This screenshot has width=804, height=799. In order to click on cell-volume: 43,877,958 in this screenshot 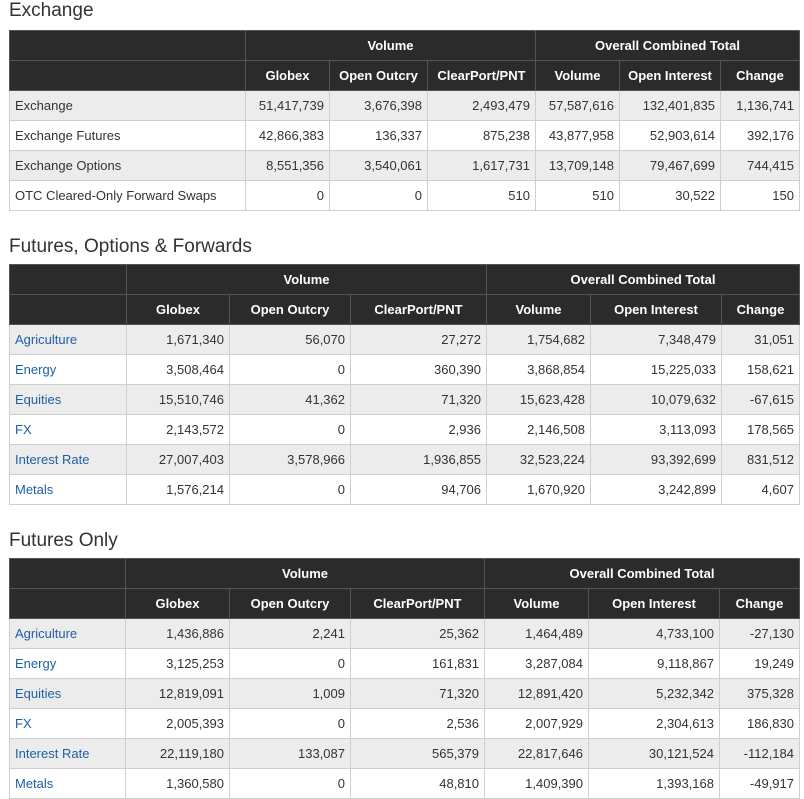, I will do `click(577, 135)`.